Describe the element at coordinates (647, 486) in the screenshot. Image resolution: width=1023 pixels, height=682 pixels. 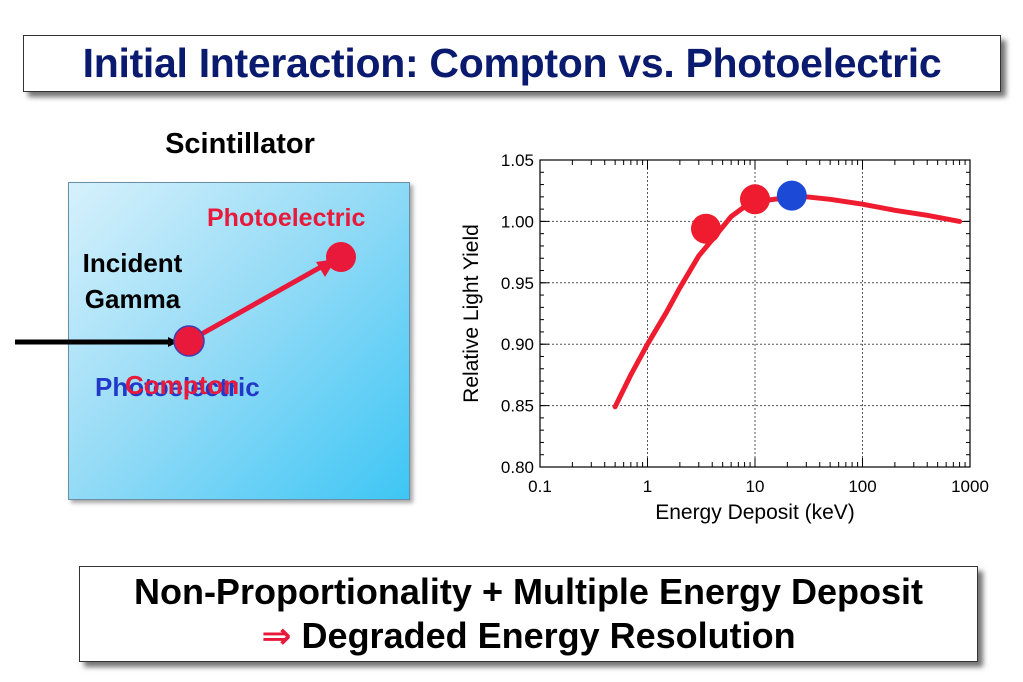
I see `x-tick-label: 1` at that location.